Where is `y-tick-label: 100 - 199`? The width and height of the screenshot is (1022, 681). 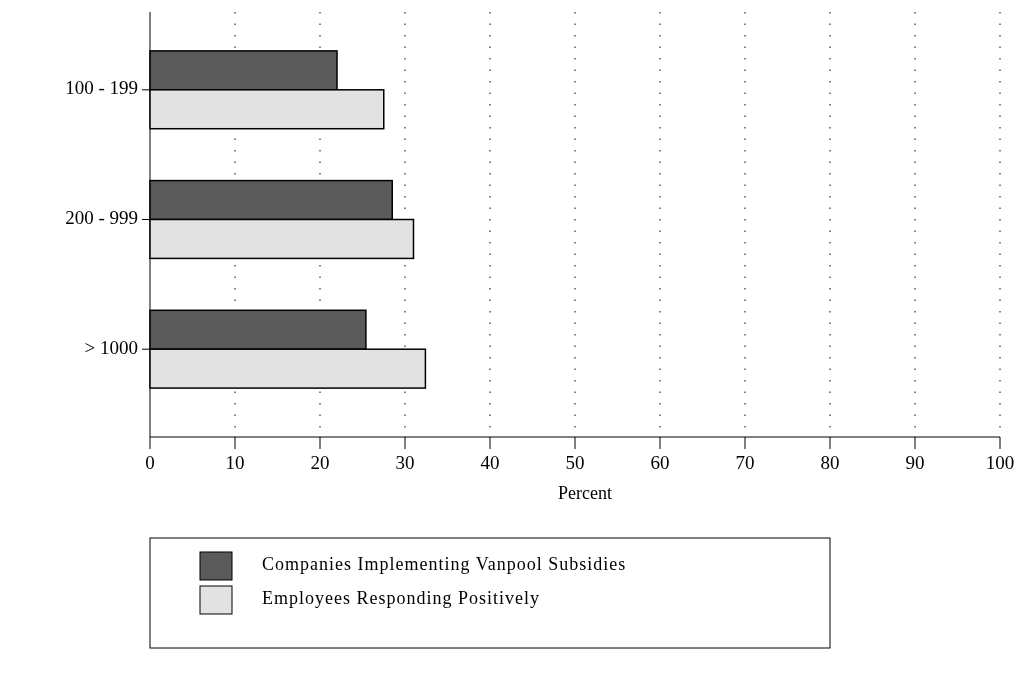
y-tick-label: 100 - 199 is located at coordinates (101, 88).